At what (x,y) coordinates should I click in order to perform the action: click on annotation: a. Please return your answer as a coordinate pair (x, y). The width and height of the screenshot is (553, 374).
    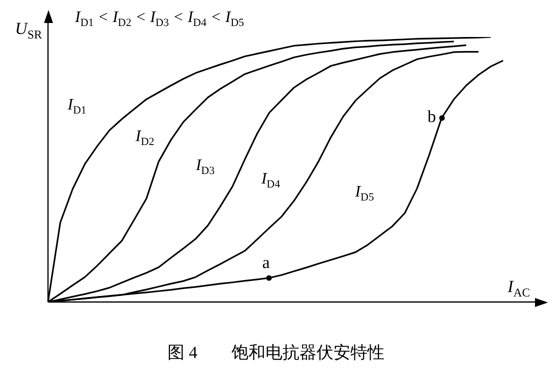
    Looking at the image, I should click on (266, 262).